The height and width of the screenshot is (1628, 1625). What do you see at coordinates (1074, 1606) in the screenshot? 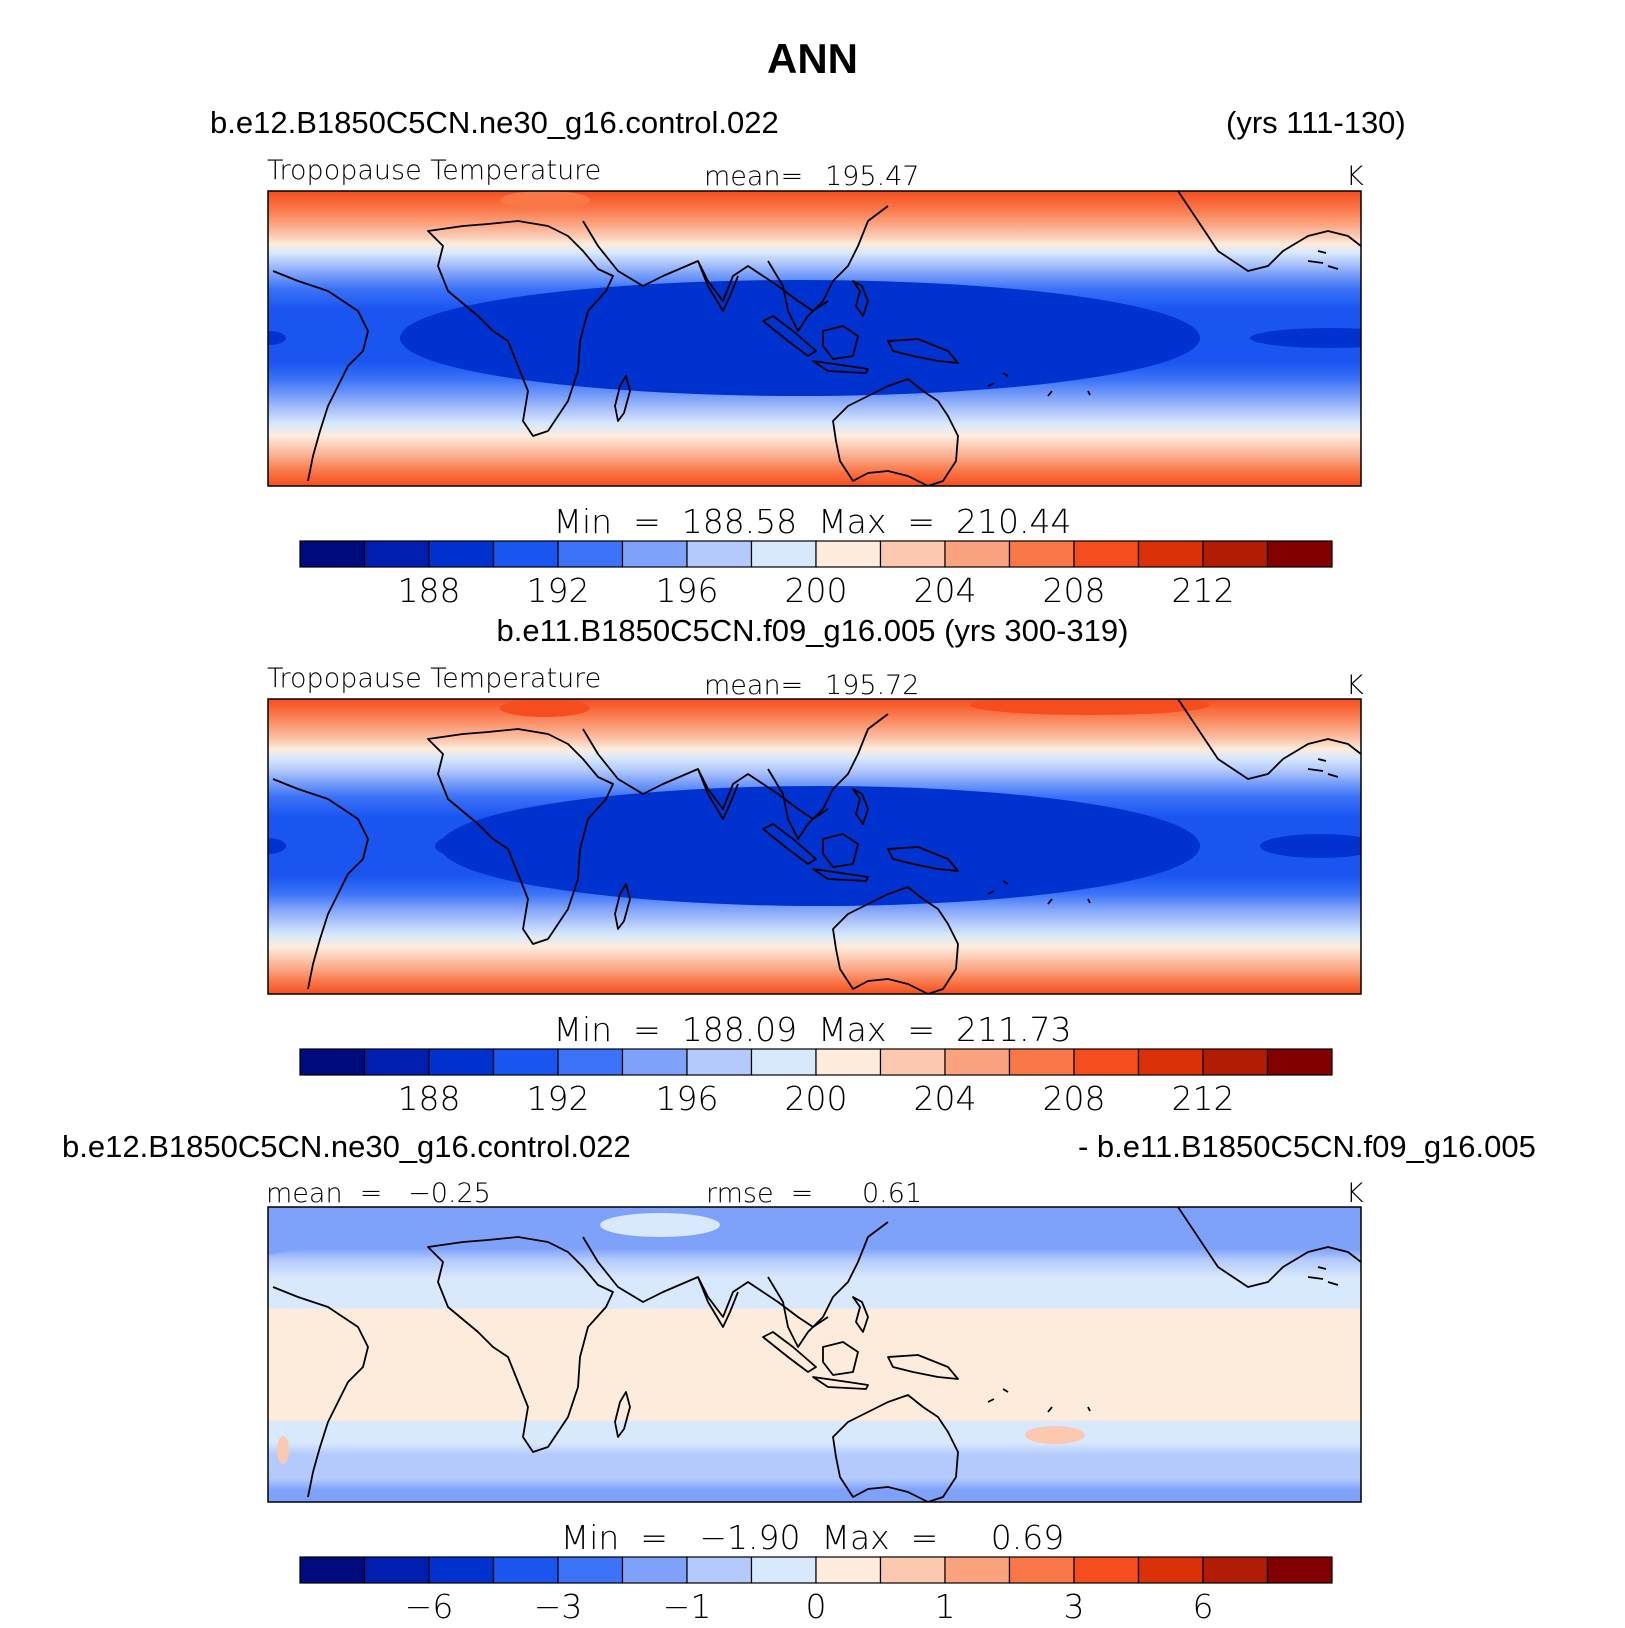
I see `colorbar-tick-label: 3` at bounding box center [1074, 1606].